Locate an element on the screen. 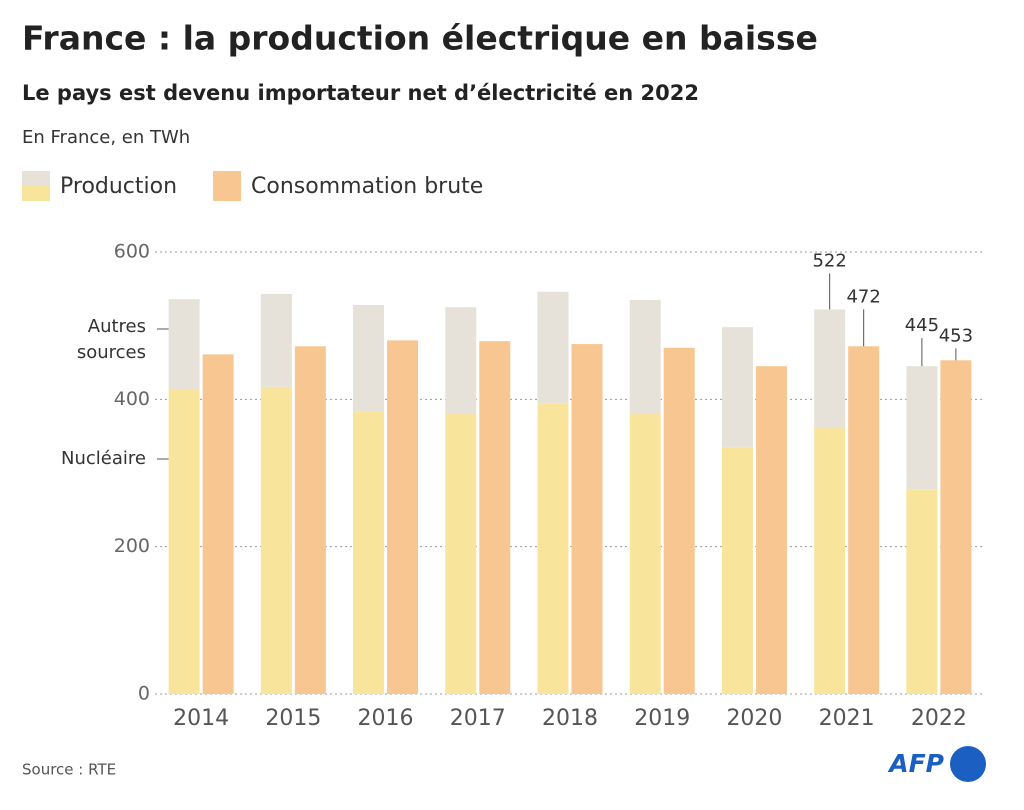 The image size is (1024, 810). x-tick-label: 2014 is located at coordinates (201, 718).